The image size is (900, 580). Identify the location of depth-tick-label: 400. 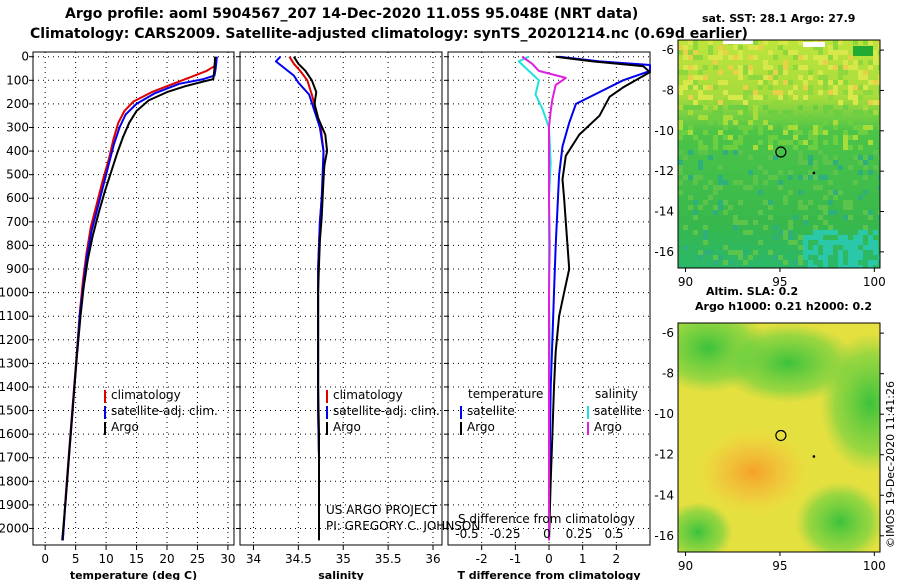
(17, 151).